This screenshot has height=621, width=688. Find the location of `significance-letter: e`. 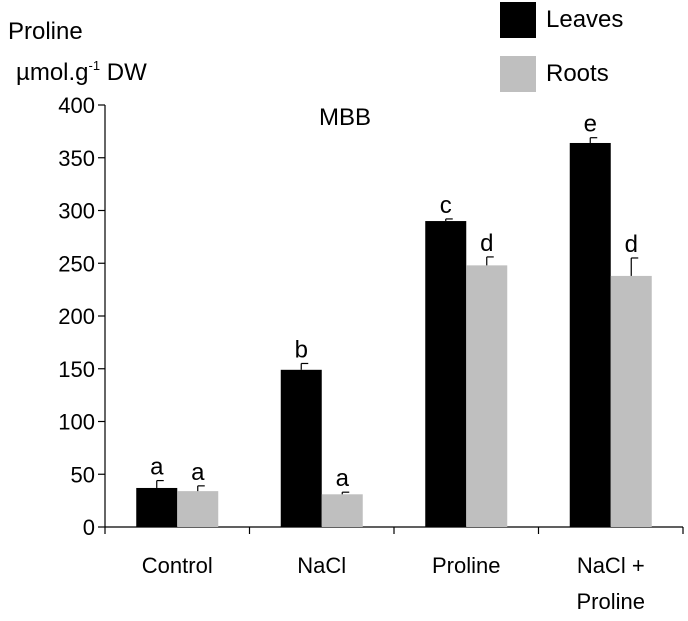

significance-letter: e is located at coordinates (590, 124).